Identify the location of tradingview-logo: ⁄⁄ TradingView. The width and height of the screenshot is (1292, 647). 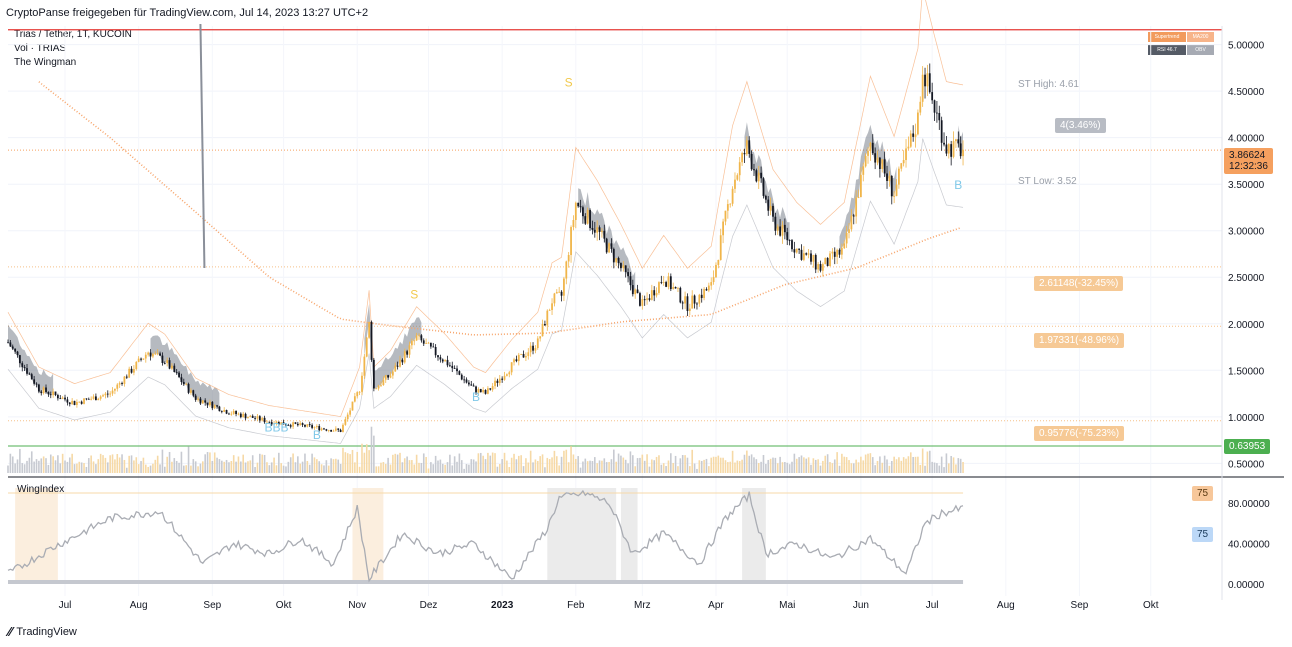
(42, 631).